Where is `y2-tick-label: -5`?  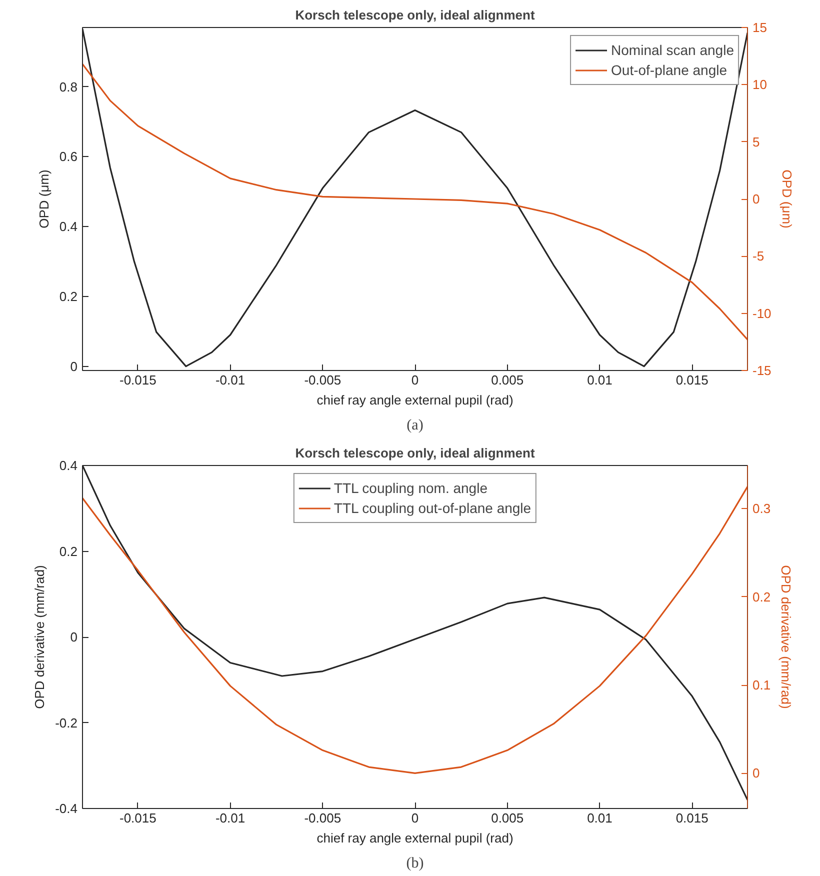
y2-tick-label: -5 is located at coordinates (758, 256).